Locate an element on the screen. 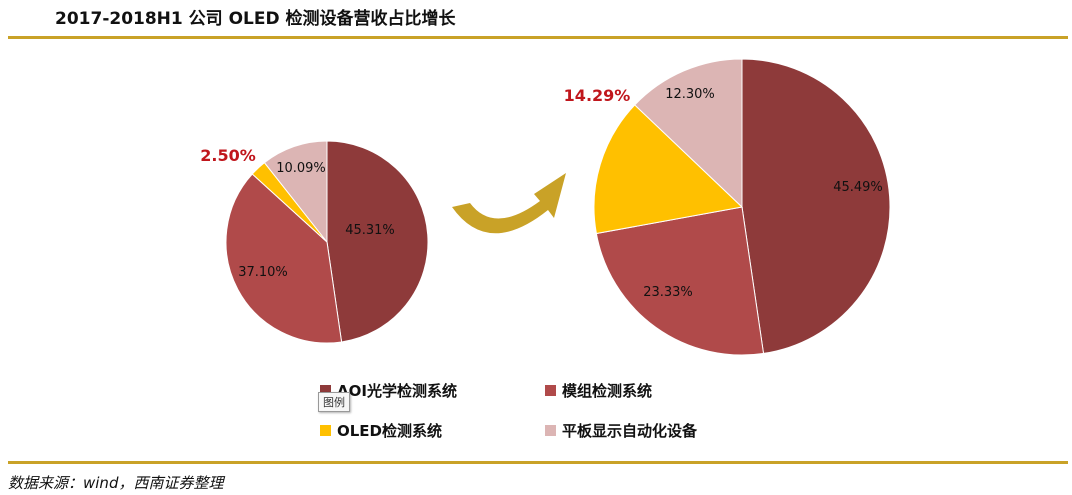 The width and height of the screenshot is (1072, 495). data-label-flat: 10.09% is located at coordinates (301, 168).